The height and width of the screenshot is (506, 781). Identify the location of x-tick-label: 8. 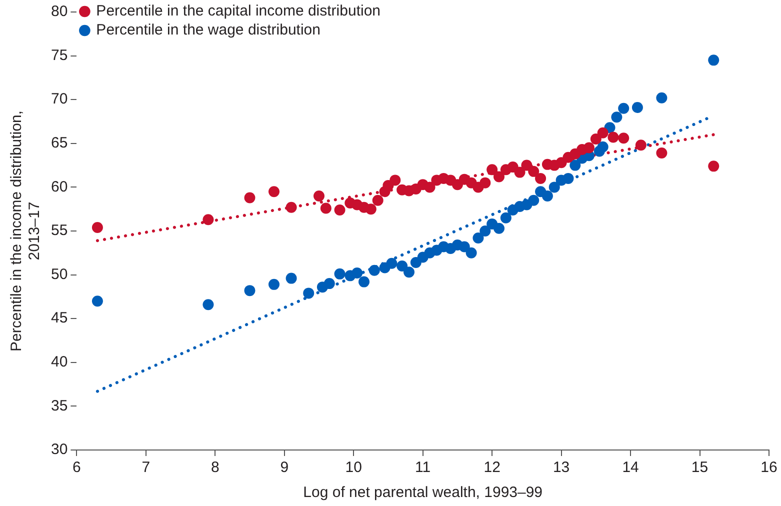
(215, 467).